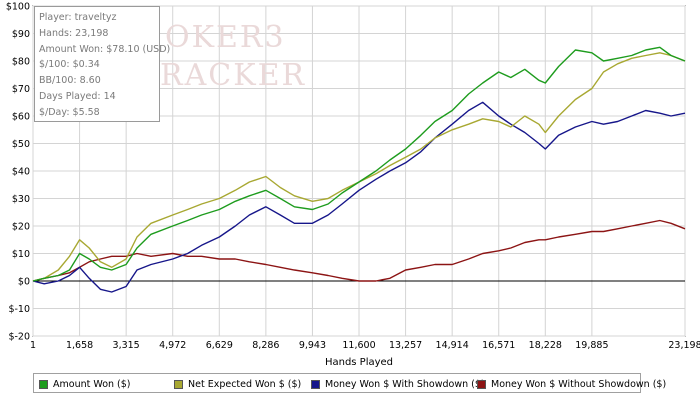 The height and width of the screenshot is (420, 700). I want to click on x-tick-label: 9,943, so click(312, 345).